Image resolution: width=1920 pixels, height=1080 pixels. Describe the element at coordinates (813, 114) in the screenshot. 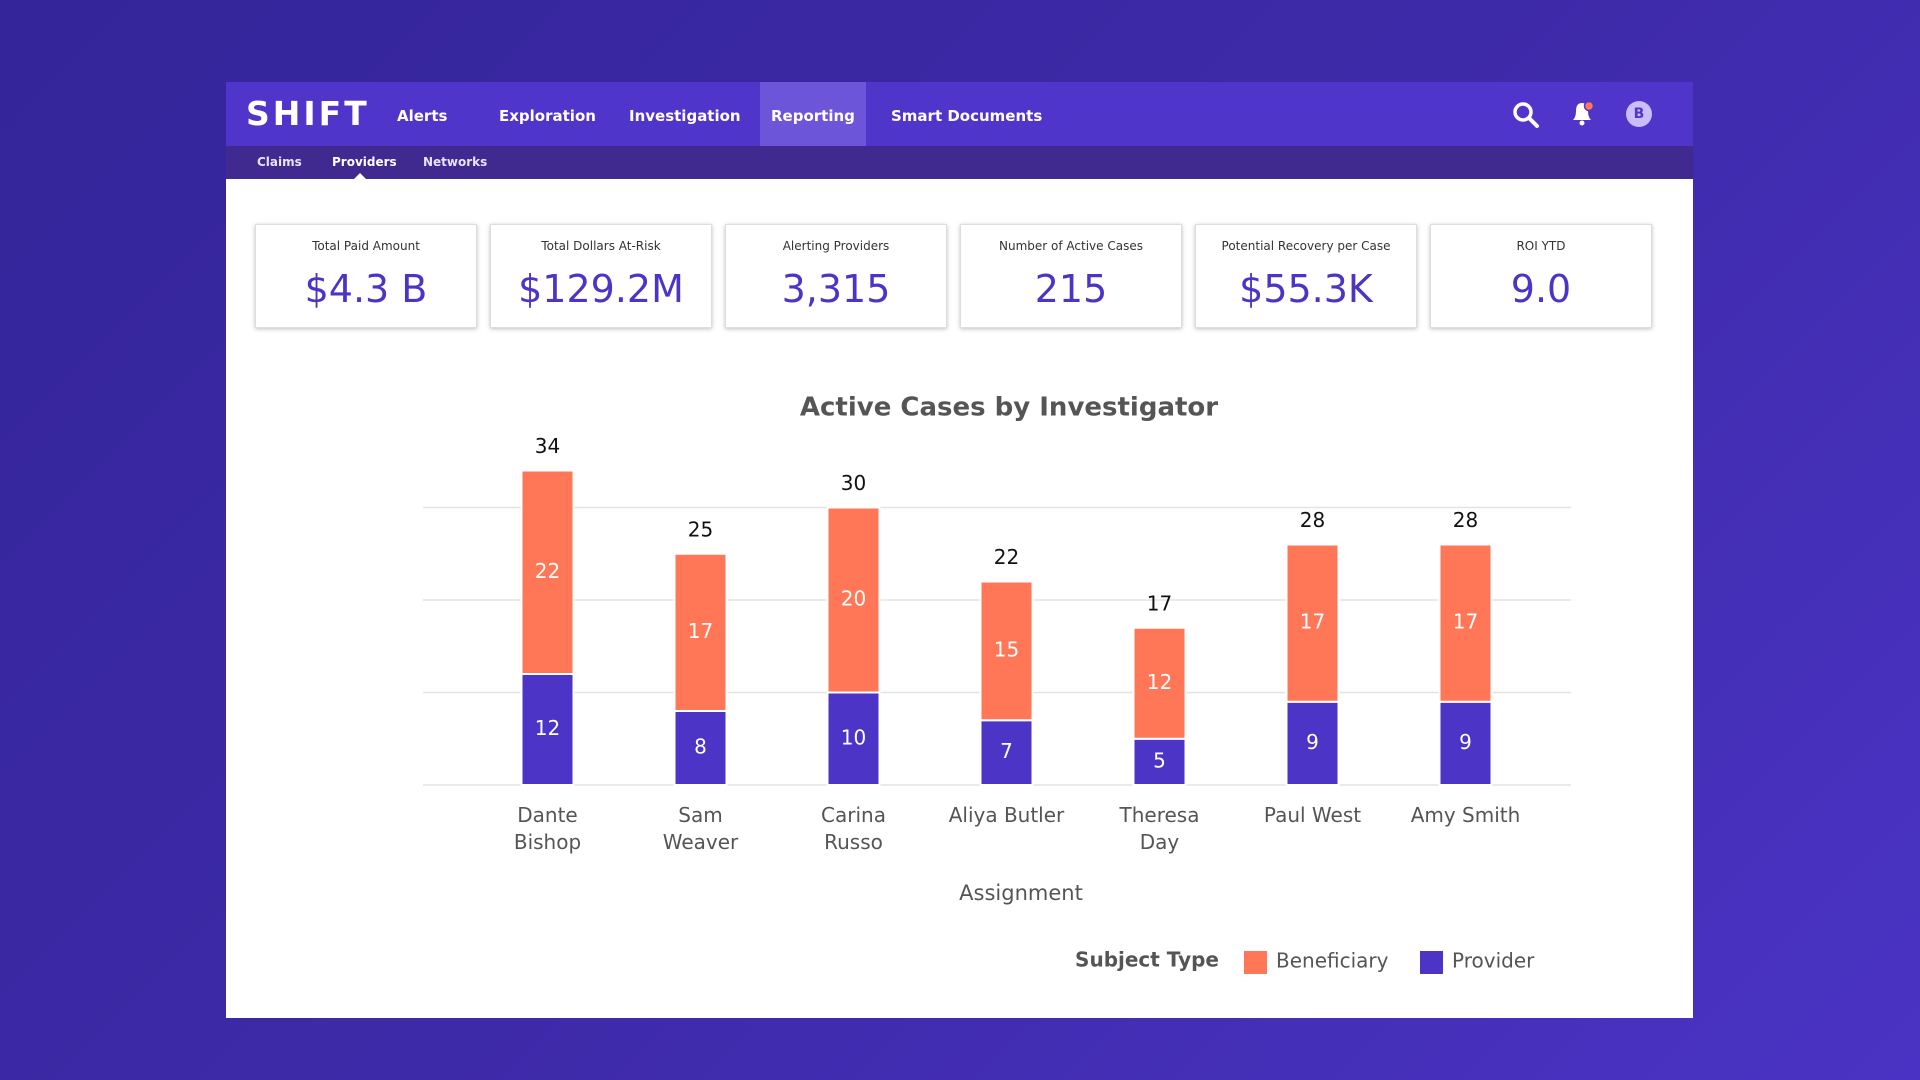

I see `nav-tab: Reporting` at that location.